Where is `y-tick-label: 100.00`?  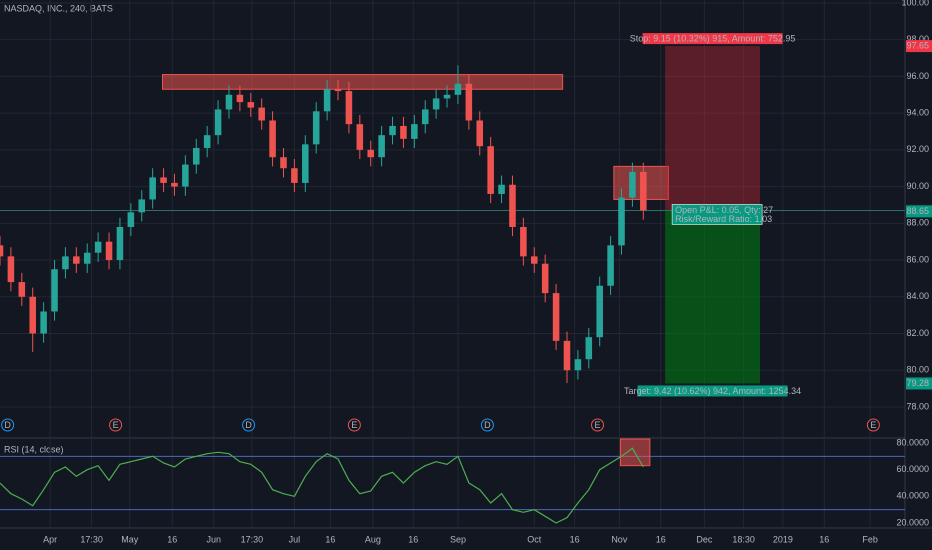
y-tick-label: 100.00 is located at coordinates (915, 3).